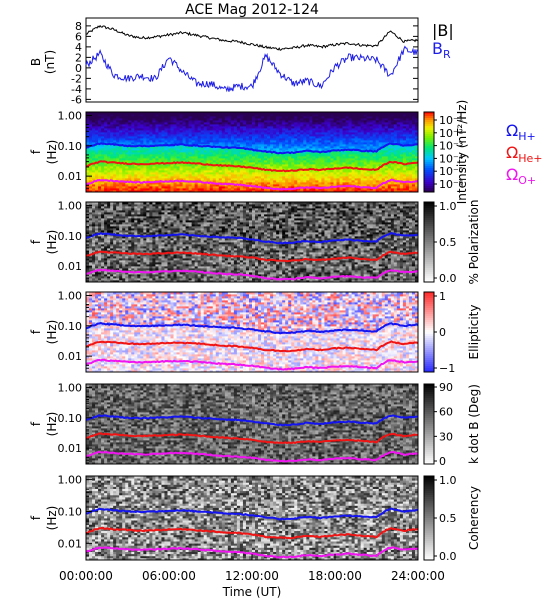 This screenshot has width=550, height=600. What do you see at coordinates (252, 10) in the screenshot?
I see `figure-title: ACE Mag 2012-124` at bounding box center [252, 10].